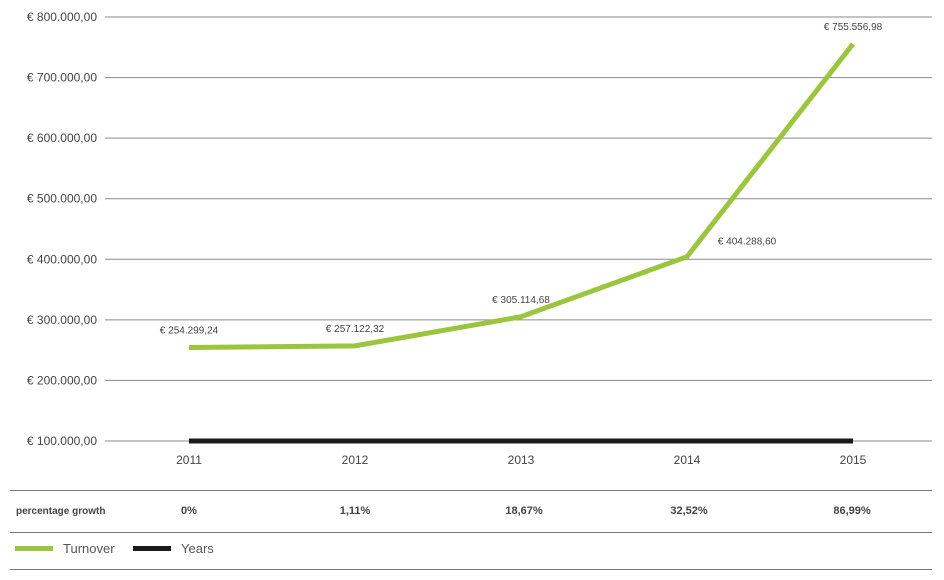 The height and width of the screenshot is (580, 944). I want to click on growth-value-2014: 32,52%, so click(689, 511).